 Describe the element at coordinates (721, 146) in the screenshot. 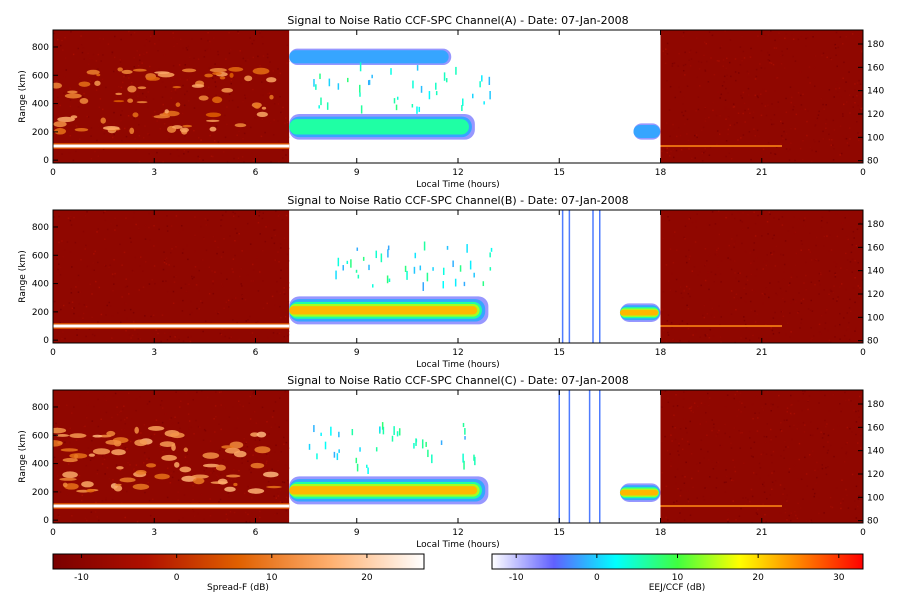

I see `spread-f-layer-late` at that location.